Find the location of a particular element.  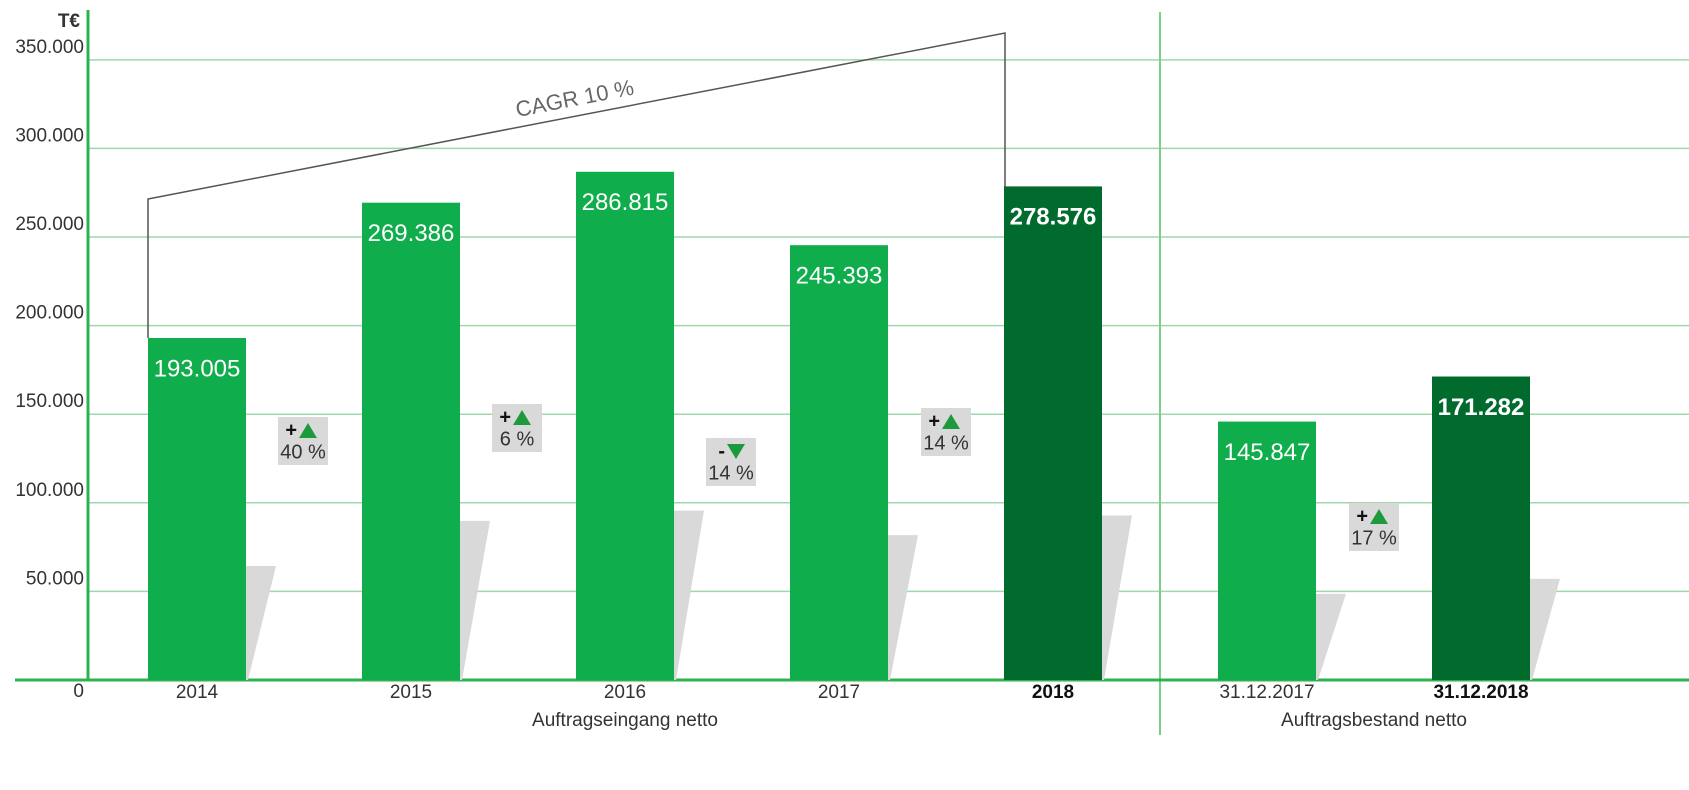

y-tick-label: 200.000 is located at coordinates (49, 313).